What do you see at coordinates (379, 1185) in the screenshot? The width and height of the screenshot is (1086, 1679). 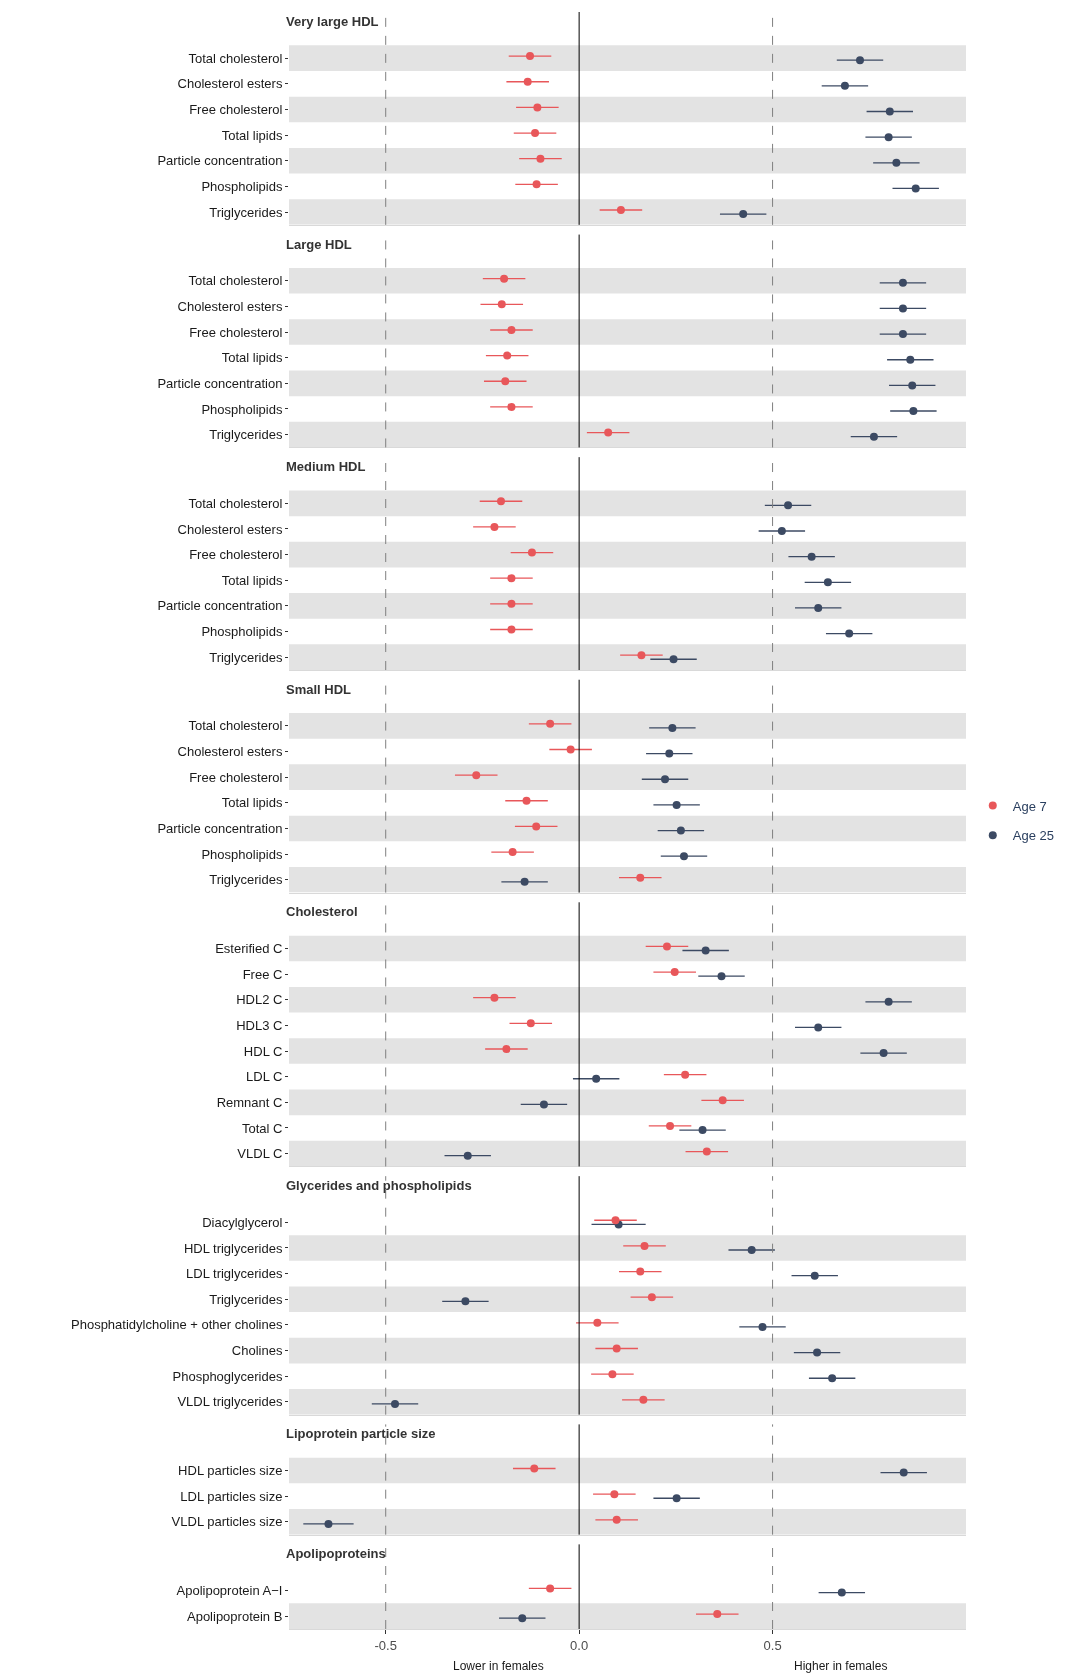 I see `chart-title: Glycerides and phospholipids` at bounding box center [379, 1185].